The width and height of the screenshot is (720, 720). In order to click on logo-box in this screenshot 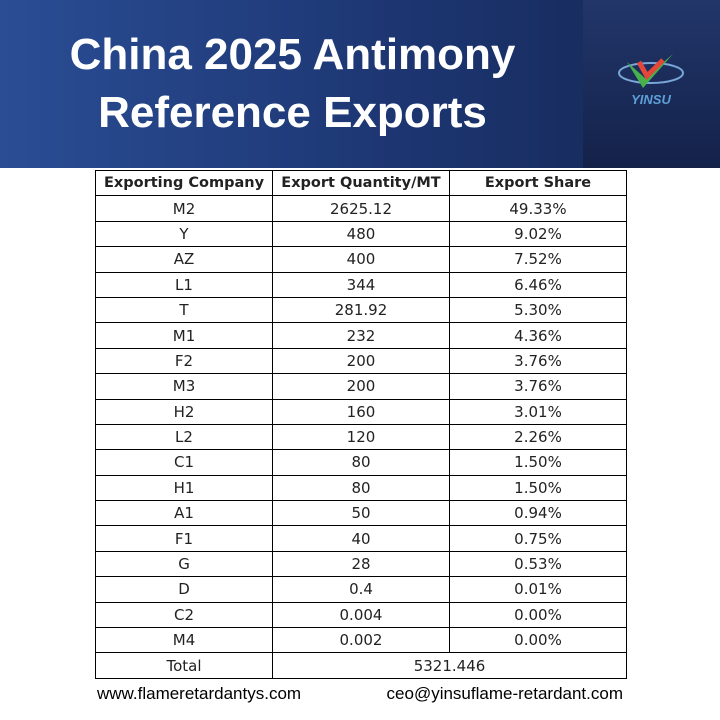, I will do `click(651, 84)`.